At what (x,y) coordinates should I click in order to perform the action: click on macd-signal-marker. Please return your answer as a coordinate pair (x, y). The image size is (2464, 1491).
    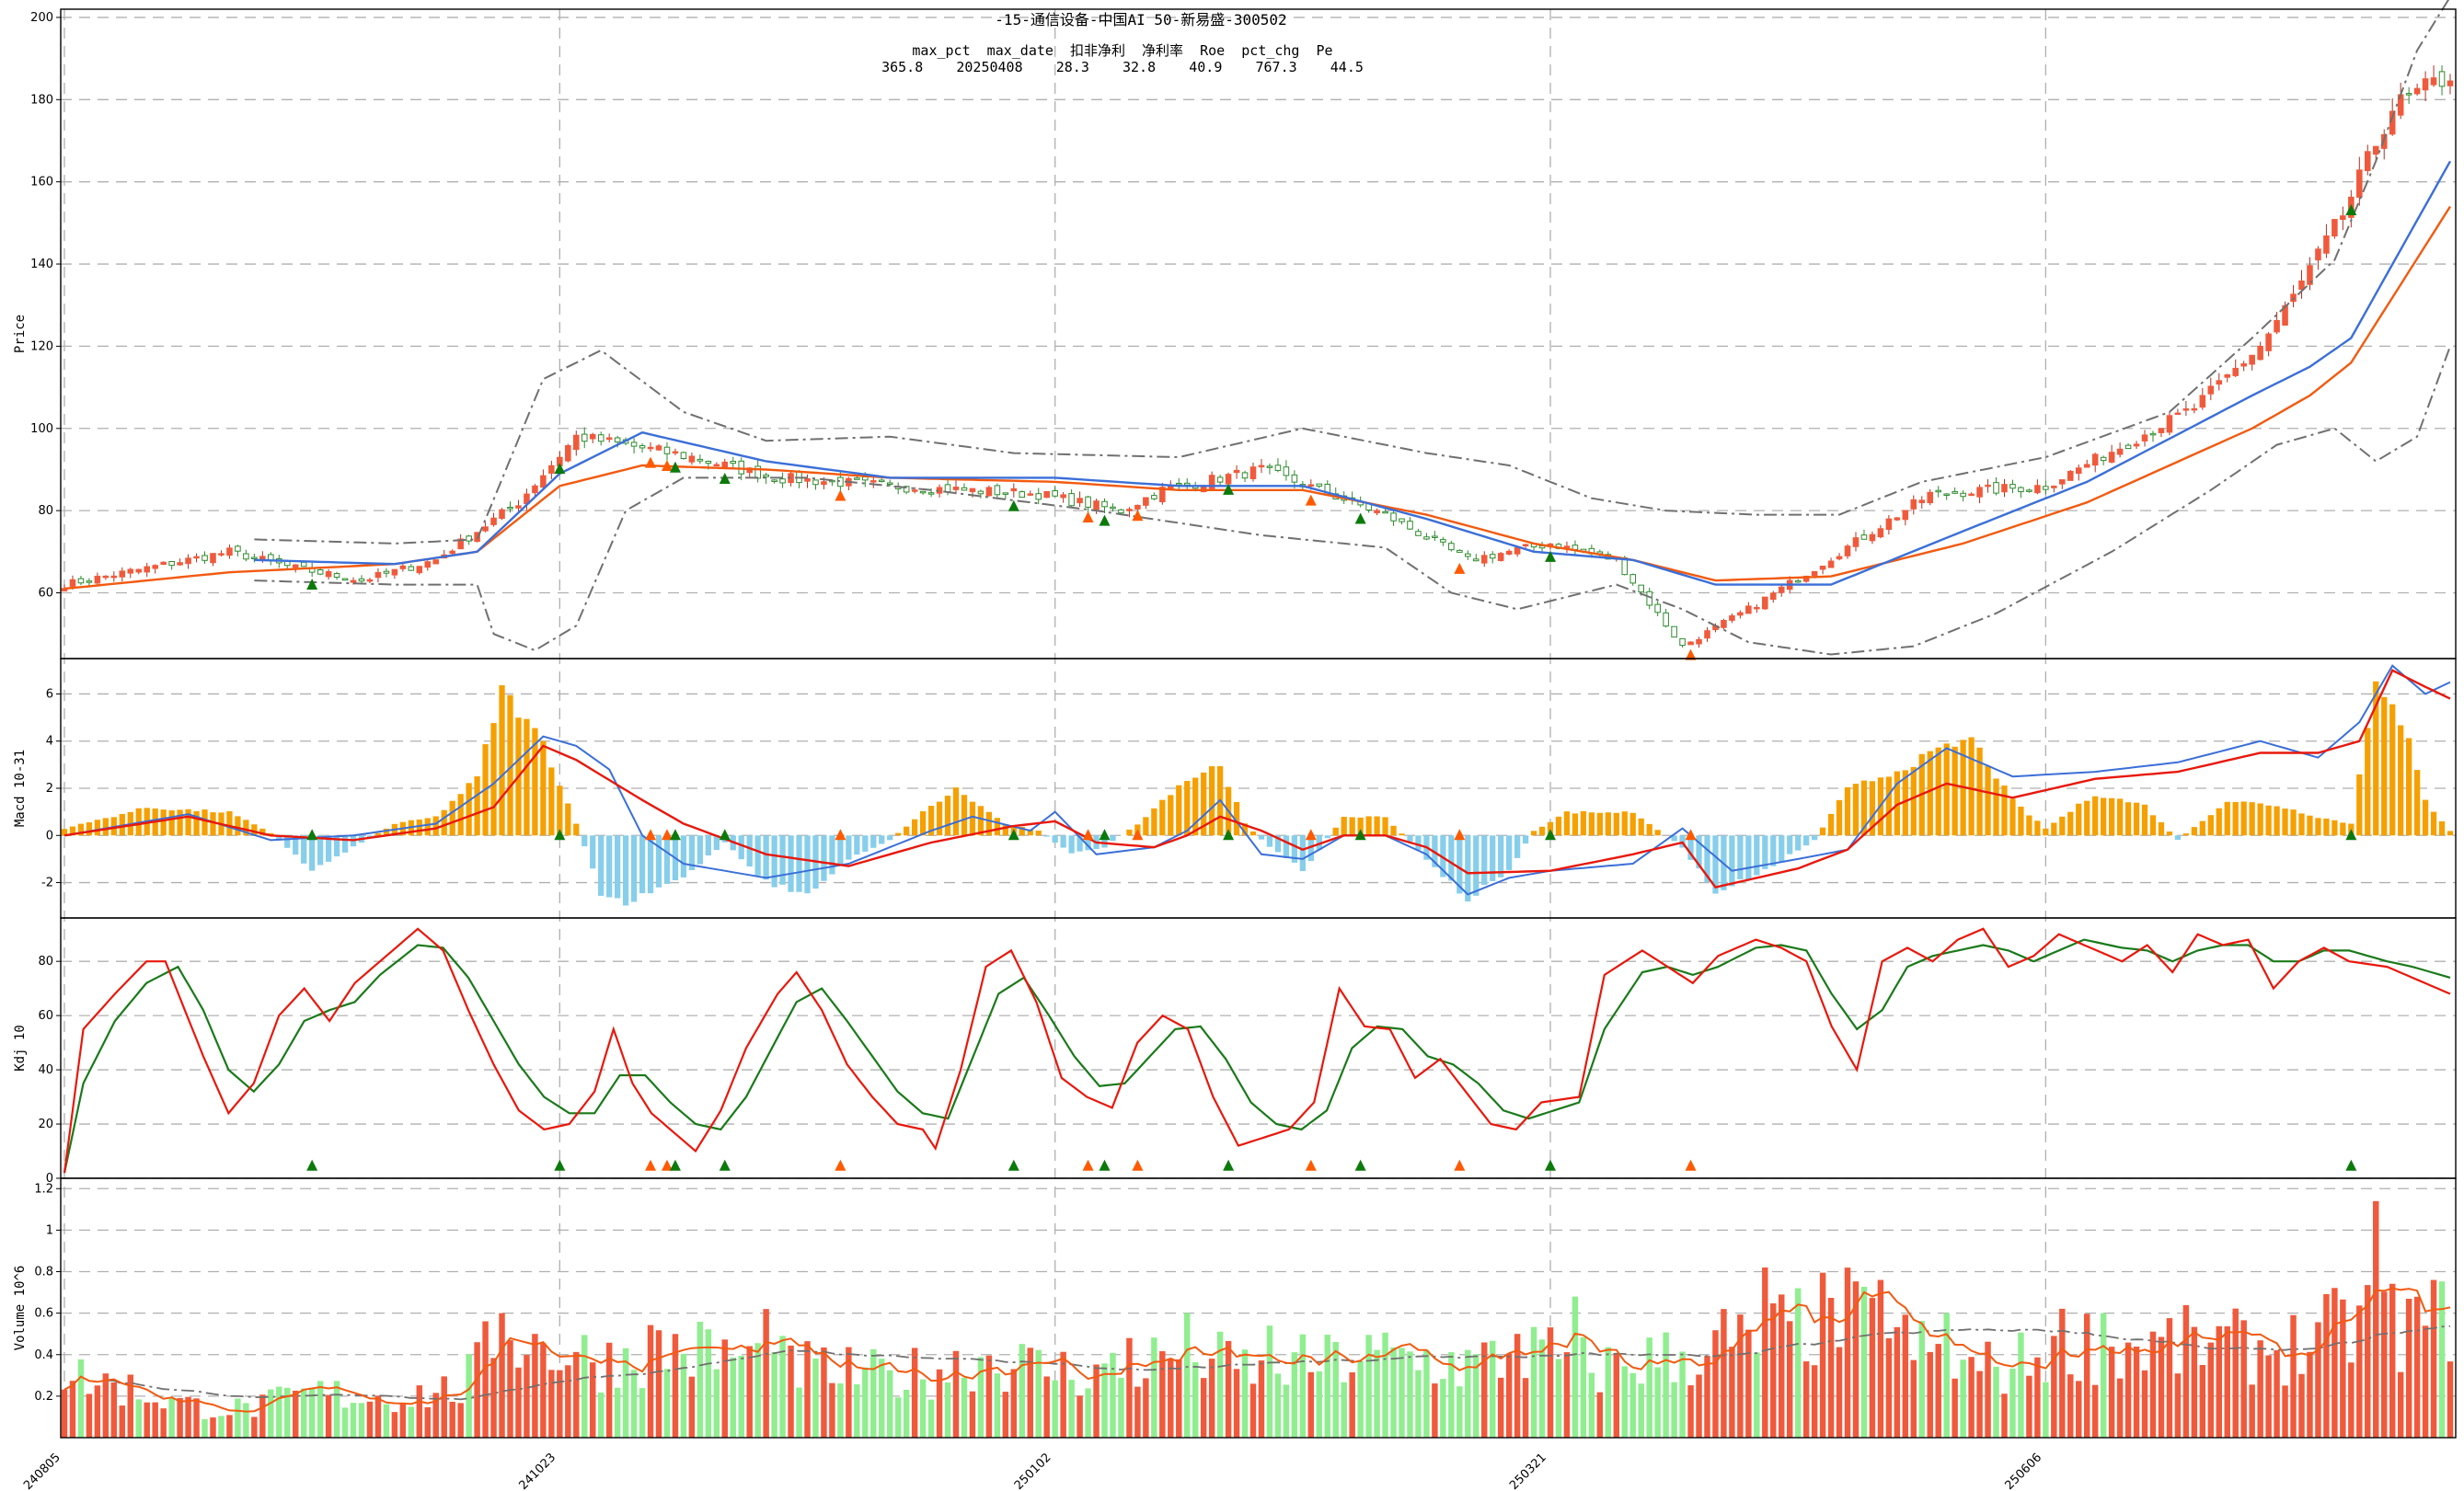
    Looking at the image, I should click on (312, 835).